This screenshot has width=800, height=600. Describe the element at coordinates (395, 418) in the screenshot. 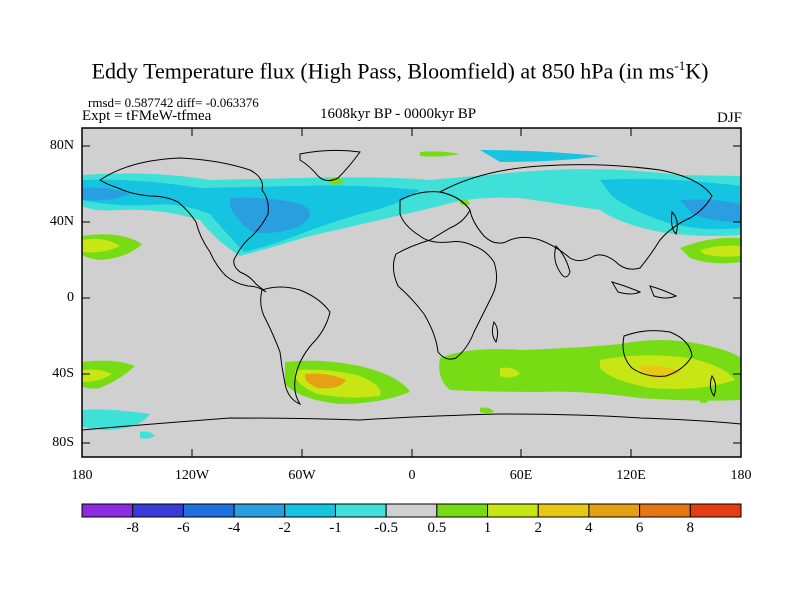

I see `sh-negative-field` at that location.